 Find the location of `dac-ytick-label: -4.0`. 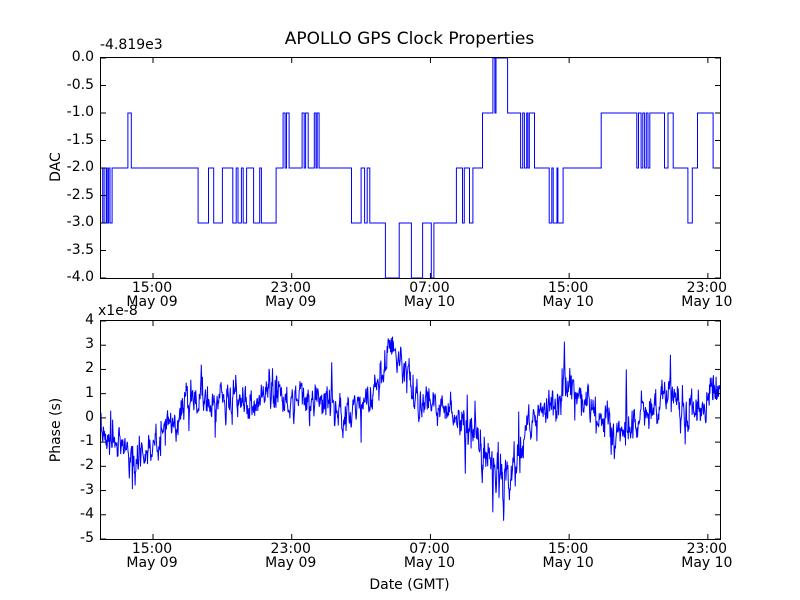

dac-ytick-label: -4.0 is located at coordinates (80, 277).